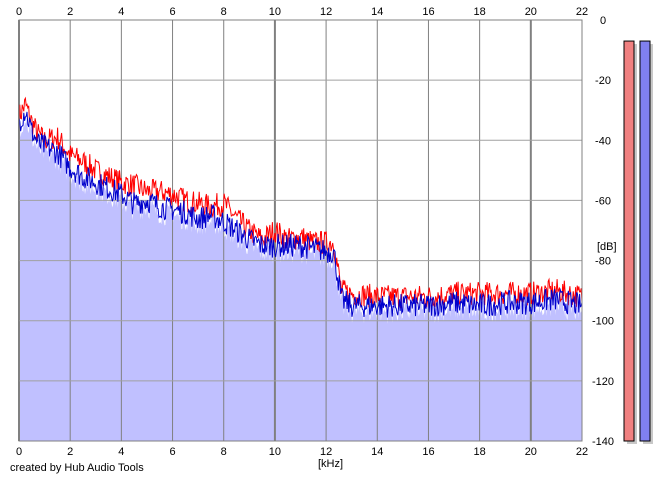 This screenshot has width=664, height=481. What do you see at coordinates (603, 382) in the screenshot?
I see `y-tick-label: -120` at bounding box center [603, 382].